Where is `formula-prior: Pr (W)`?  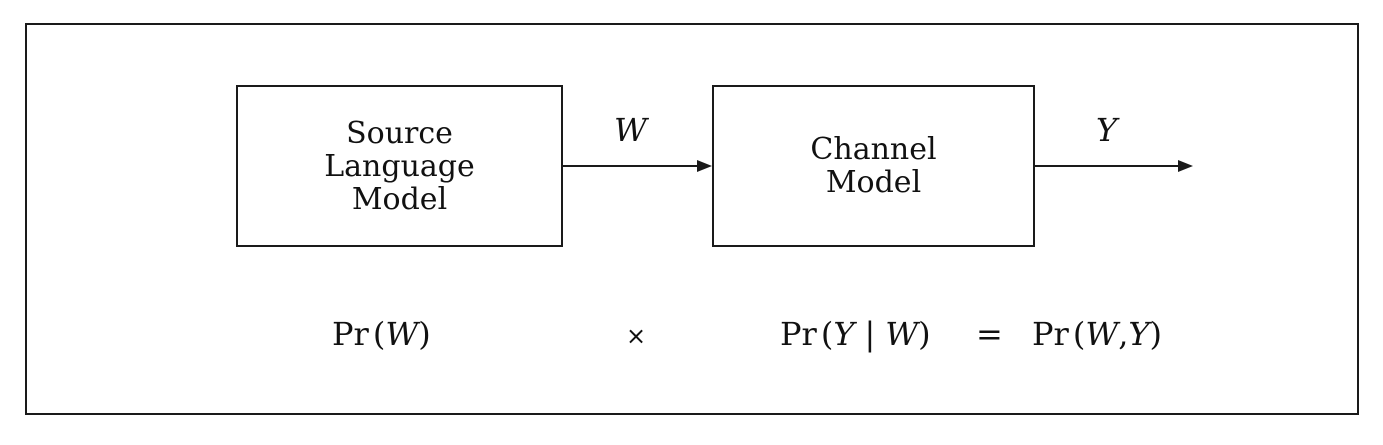
formula-prior: Pr (W) is located at coordinates (381, 334).